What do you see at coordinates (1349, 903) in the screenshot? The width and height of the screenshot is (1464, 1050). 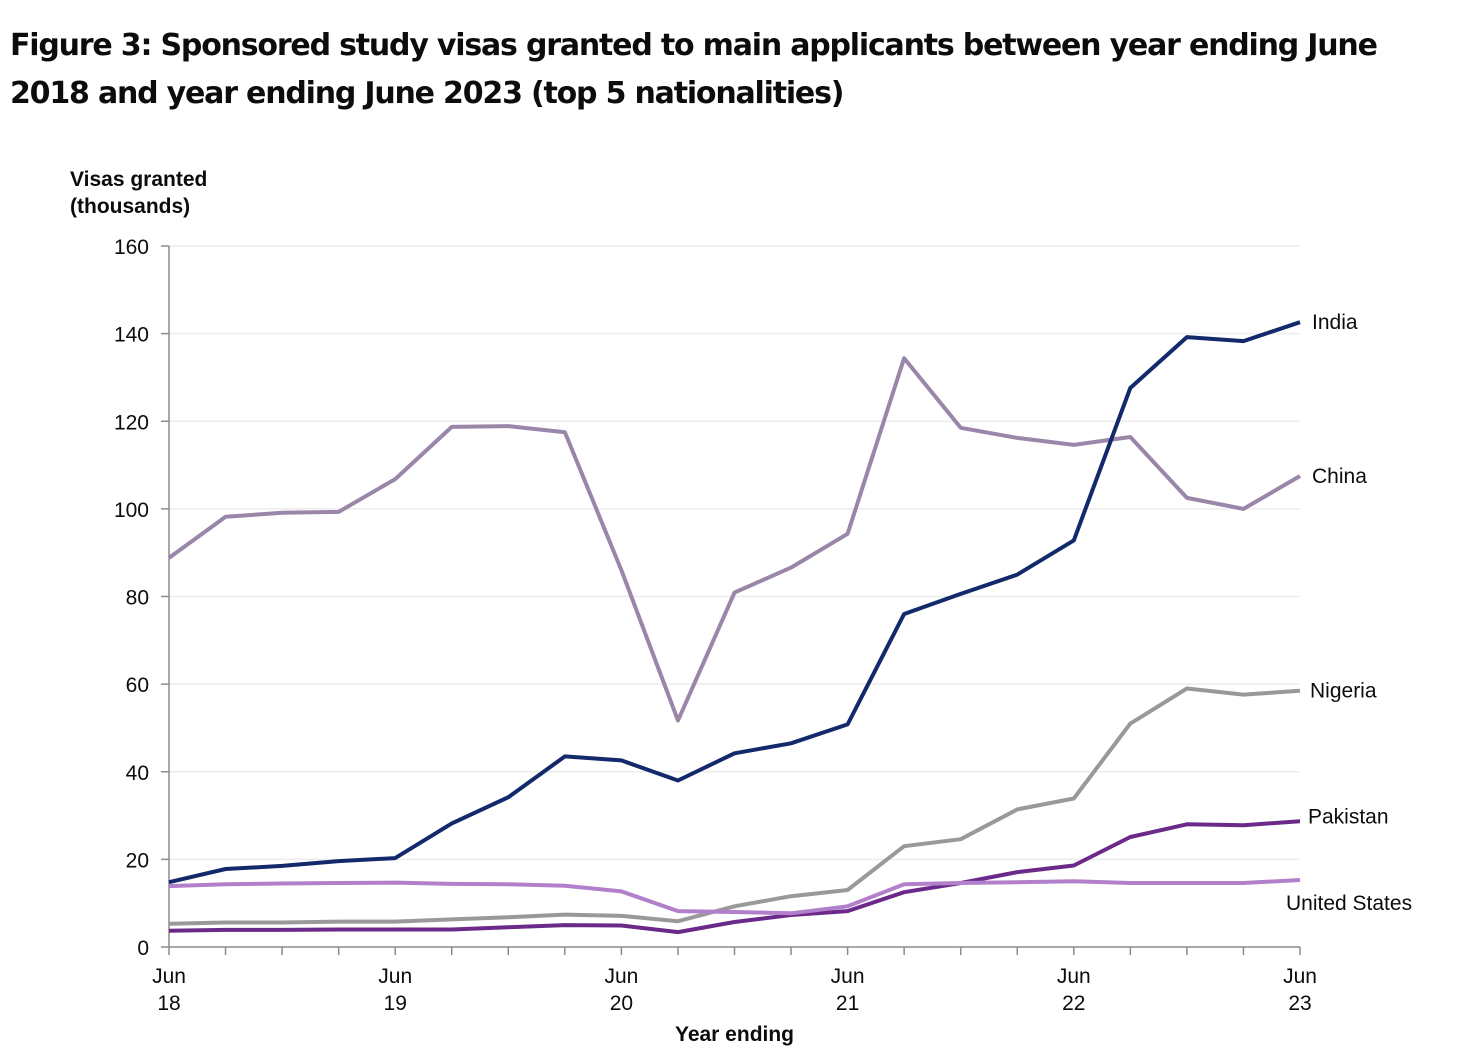 I see `series-label-united-states: United States` at bounding box center [1349, 903].